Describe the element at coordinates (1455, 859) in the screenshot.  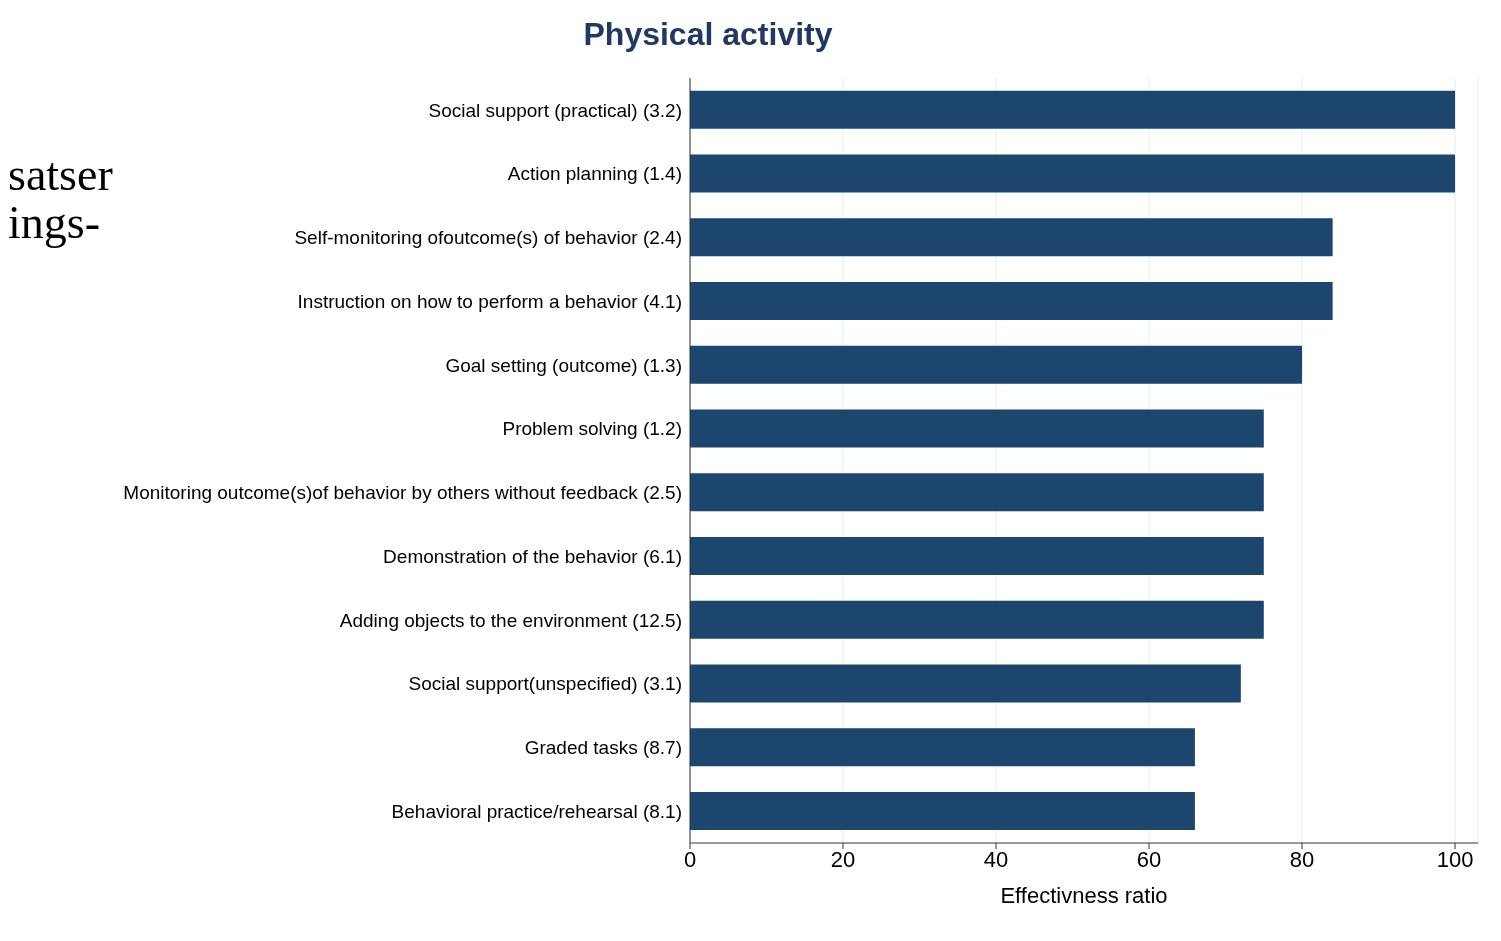
I see `x-tick-label: 100` at that location.